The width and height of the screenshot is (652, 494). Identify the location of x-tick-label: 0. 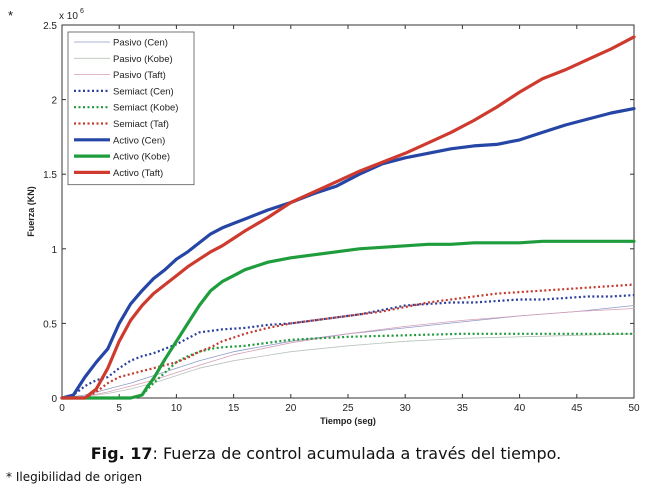
(62, 408).